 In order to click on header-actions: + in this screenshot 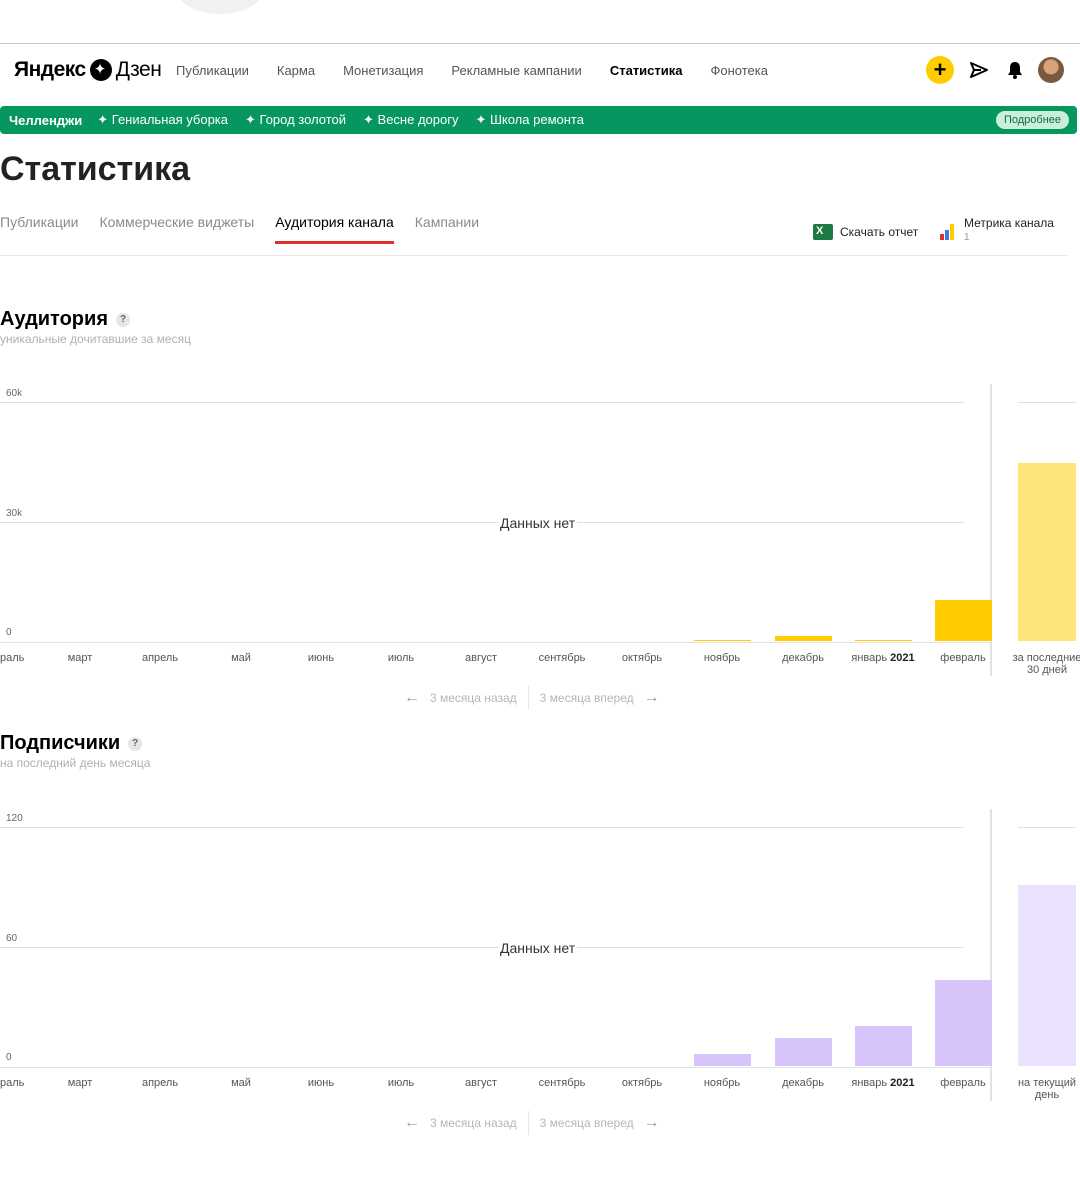, I will do `click(995, 70)`.